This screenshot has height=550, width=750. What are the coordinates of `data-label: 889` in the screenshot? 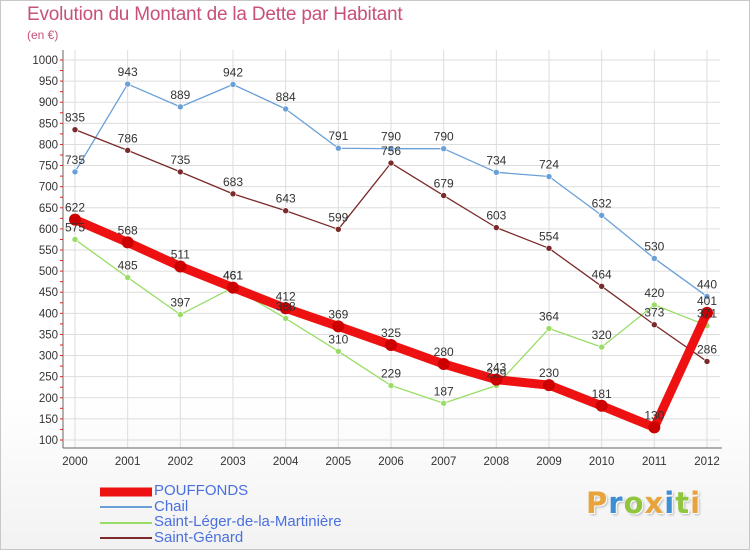 It's located at (180, 95).